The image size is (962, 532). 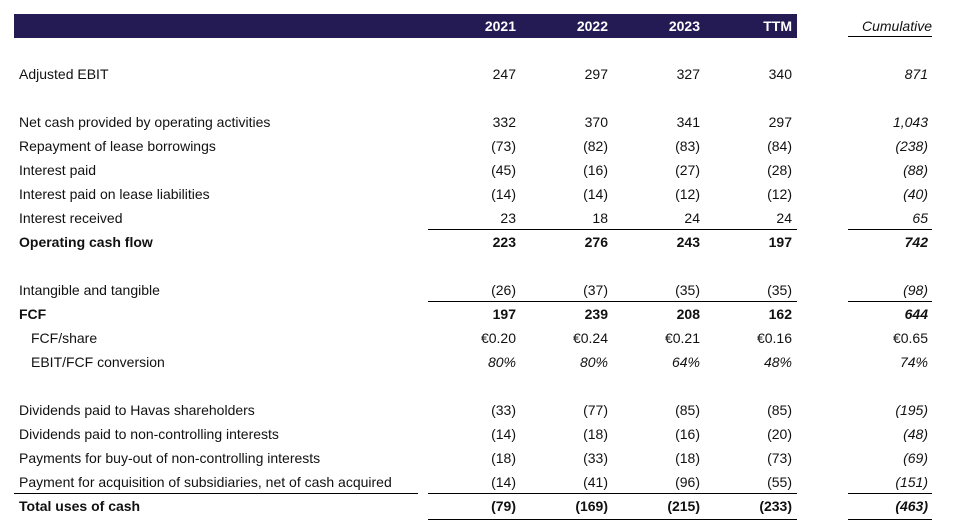 I want to click on value-2023: (96), so click(x=687, y=482).